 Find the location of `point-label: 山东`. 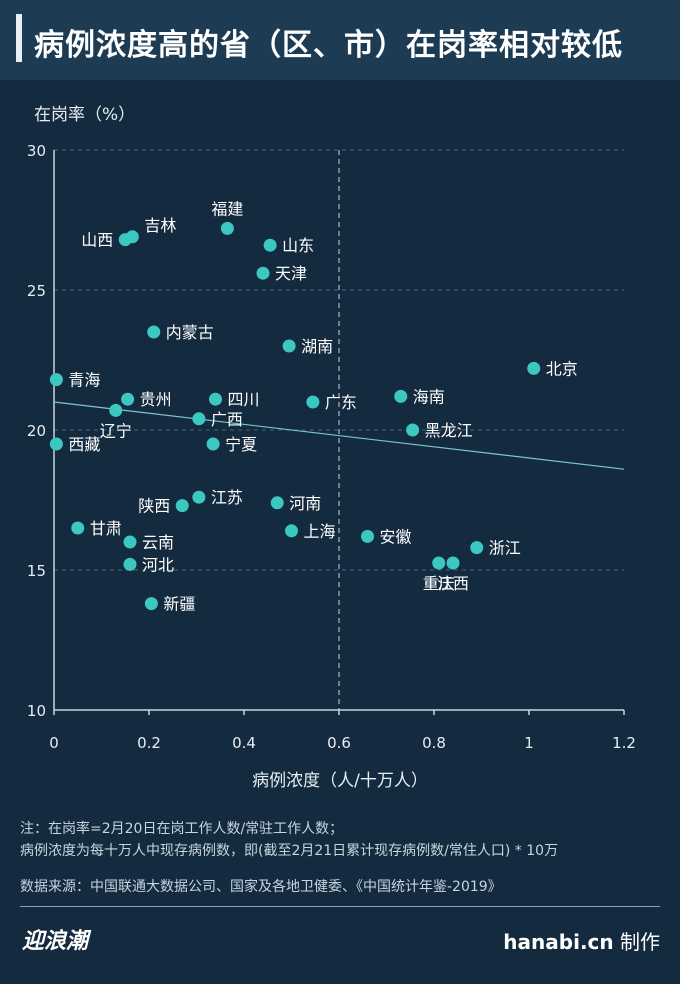

point-label: 山东 is located at coordinates (298, 245).